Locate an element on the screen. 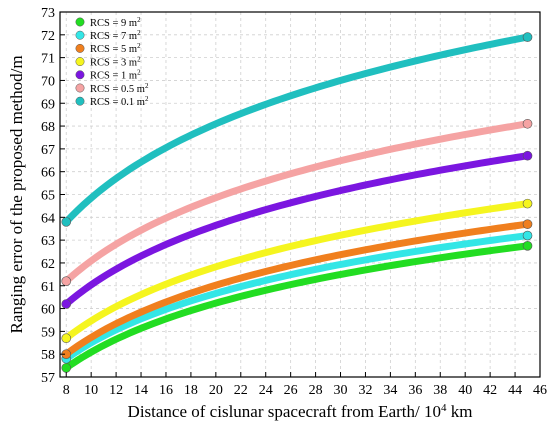 Image resolution: width=550 pixels, height=428 pixels. x-tick-label: 38 is located at coordinates (440, 390).